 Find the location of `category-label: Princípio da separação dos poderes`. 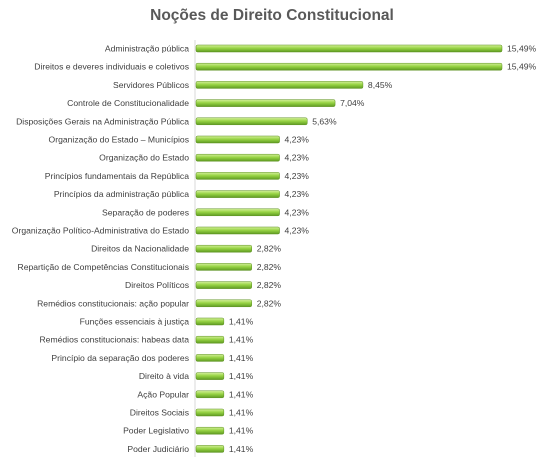

category-label: Princípio da separação dos poderes is located at coordinates (120, 358).